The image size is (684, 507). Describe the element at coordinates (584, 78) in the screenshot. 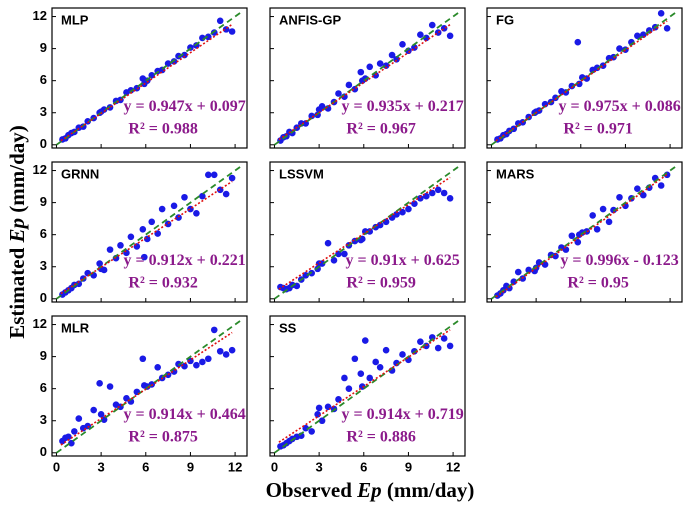

I see `panel: FG y = 0.975x + 0.086 R² = 0.971` at that location.